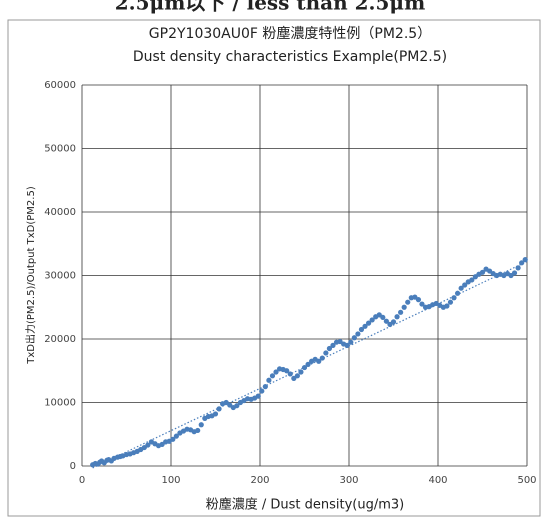 This screenshot has height=517, width=546. I want to click on x-tick-label: 100, so click(170, 480).